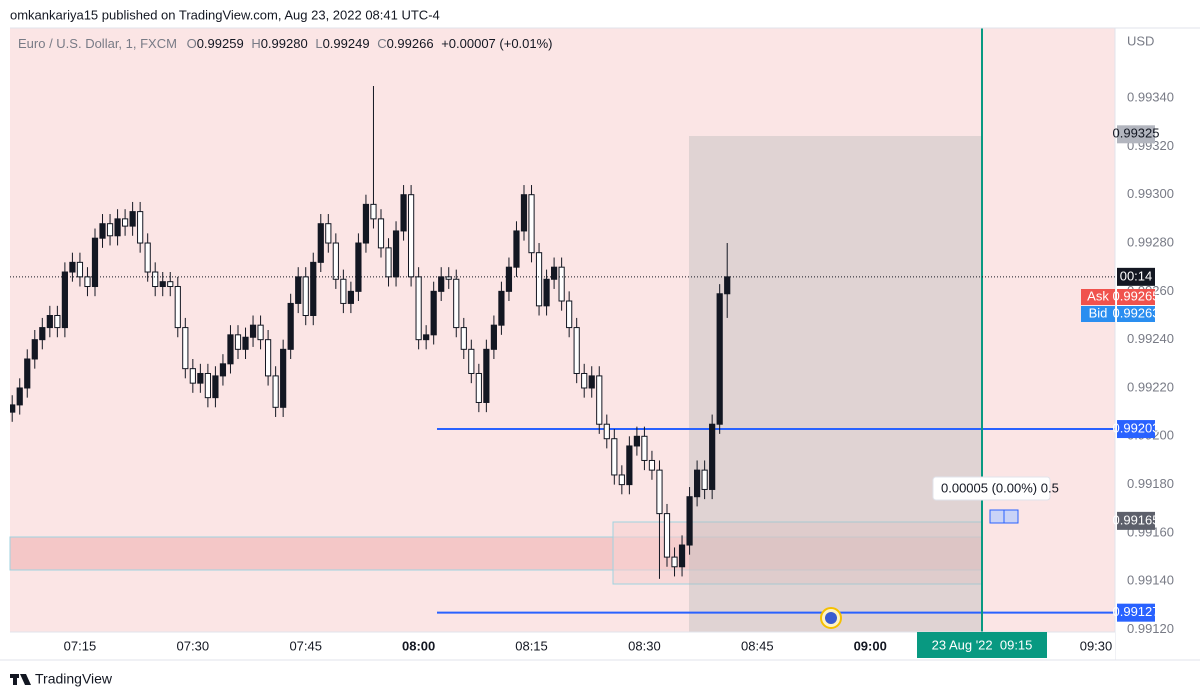 This screenshot has height=698, width=1200. What do you see at coordinates (496, 43) in the screenshot?
I see `change: +0.00007 (+0.01%)` at bounding box center [496, 43].